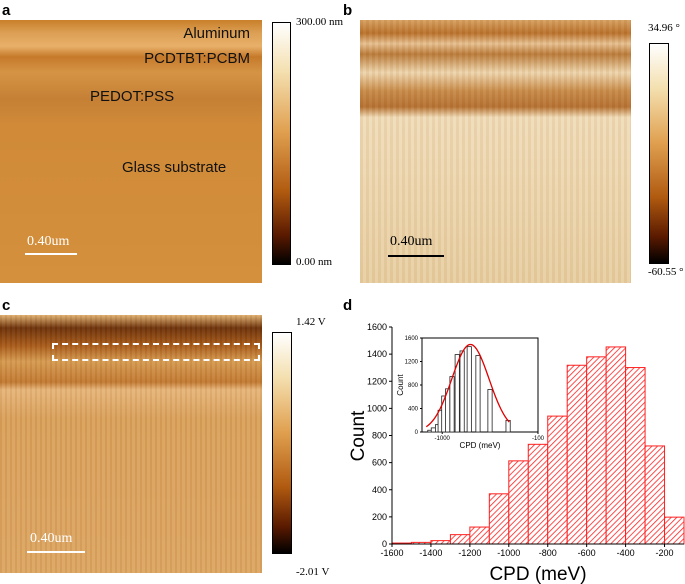 Image resolution: width=685 pixels, height=584 pixels. Describe the element at coordinates (430, 553) in the screenshot. I see `x-tick-label: -1400` at that location.